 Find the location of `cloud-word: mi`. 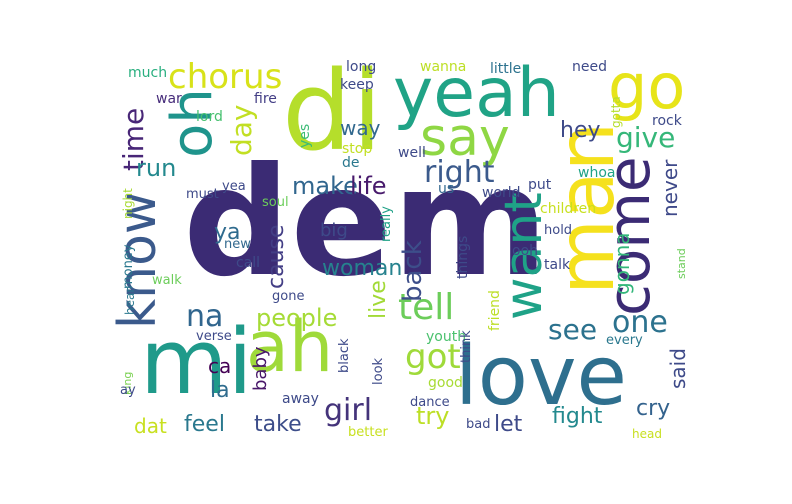

cloud-word: mi is located at coordinates (196, 362).